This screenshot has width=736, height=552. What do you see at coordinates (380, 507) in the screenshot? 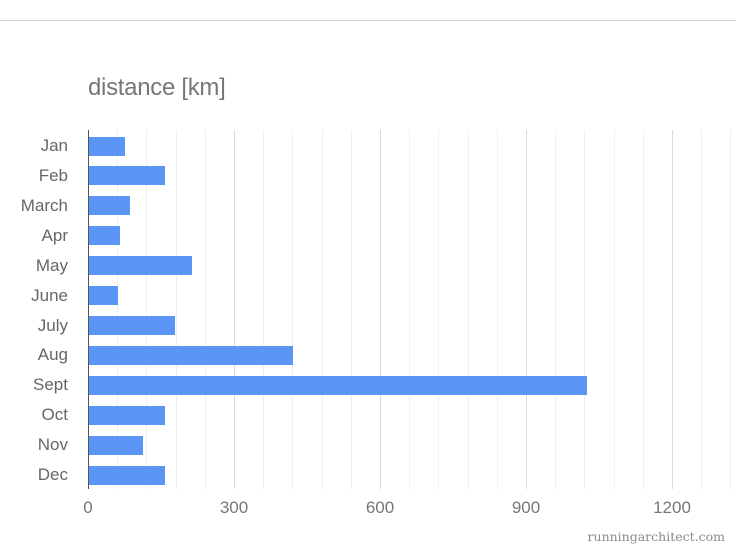
I see `x-tick-600: 600` at bounding box center [380, 507].